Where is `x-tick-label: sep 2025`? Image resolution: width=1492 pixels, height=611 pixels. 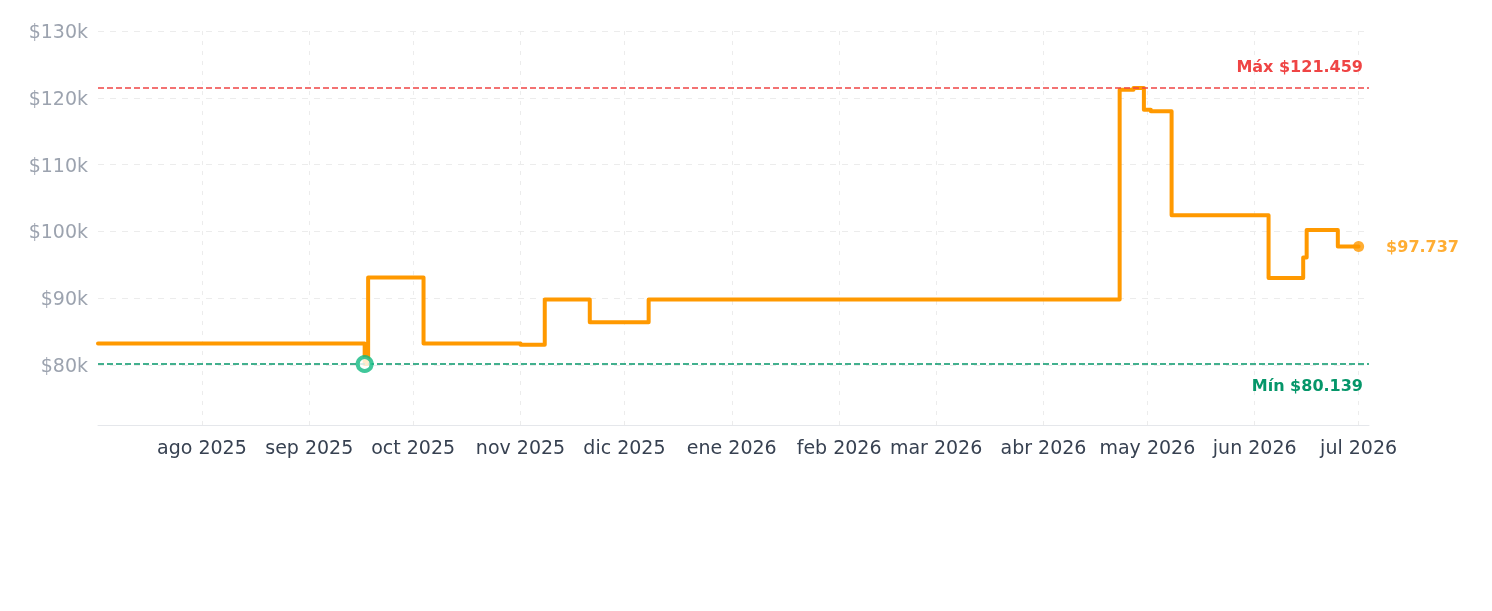 x-tick-label: sep 2025 is located at coordinates (309, 446).